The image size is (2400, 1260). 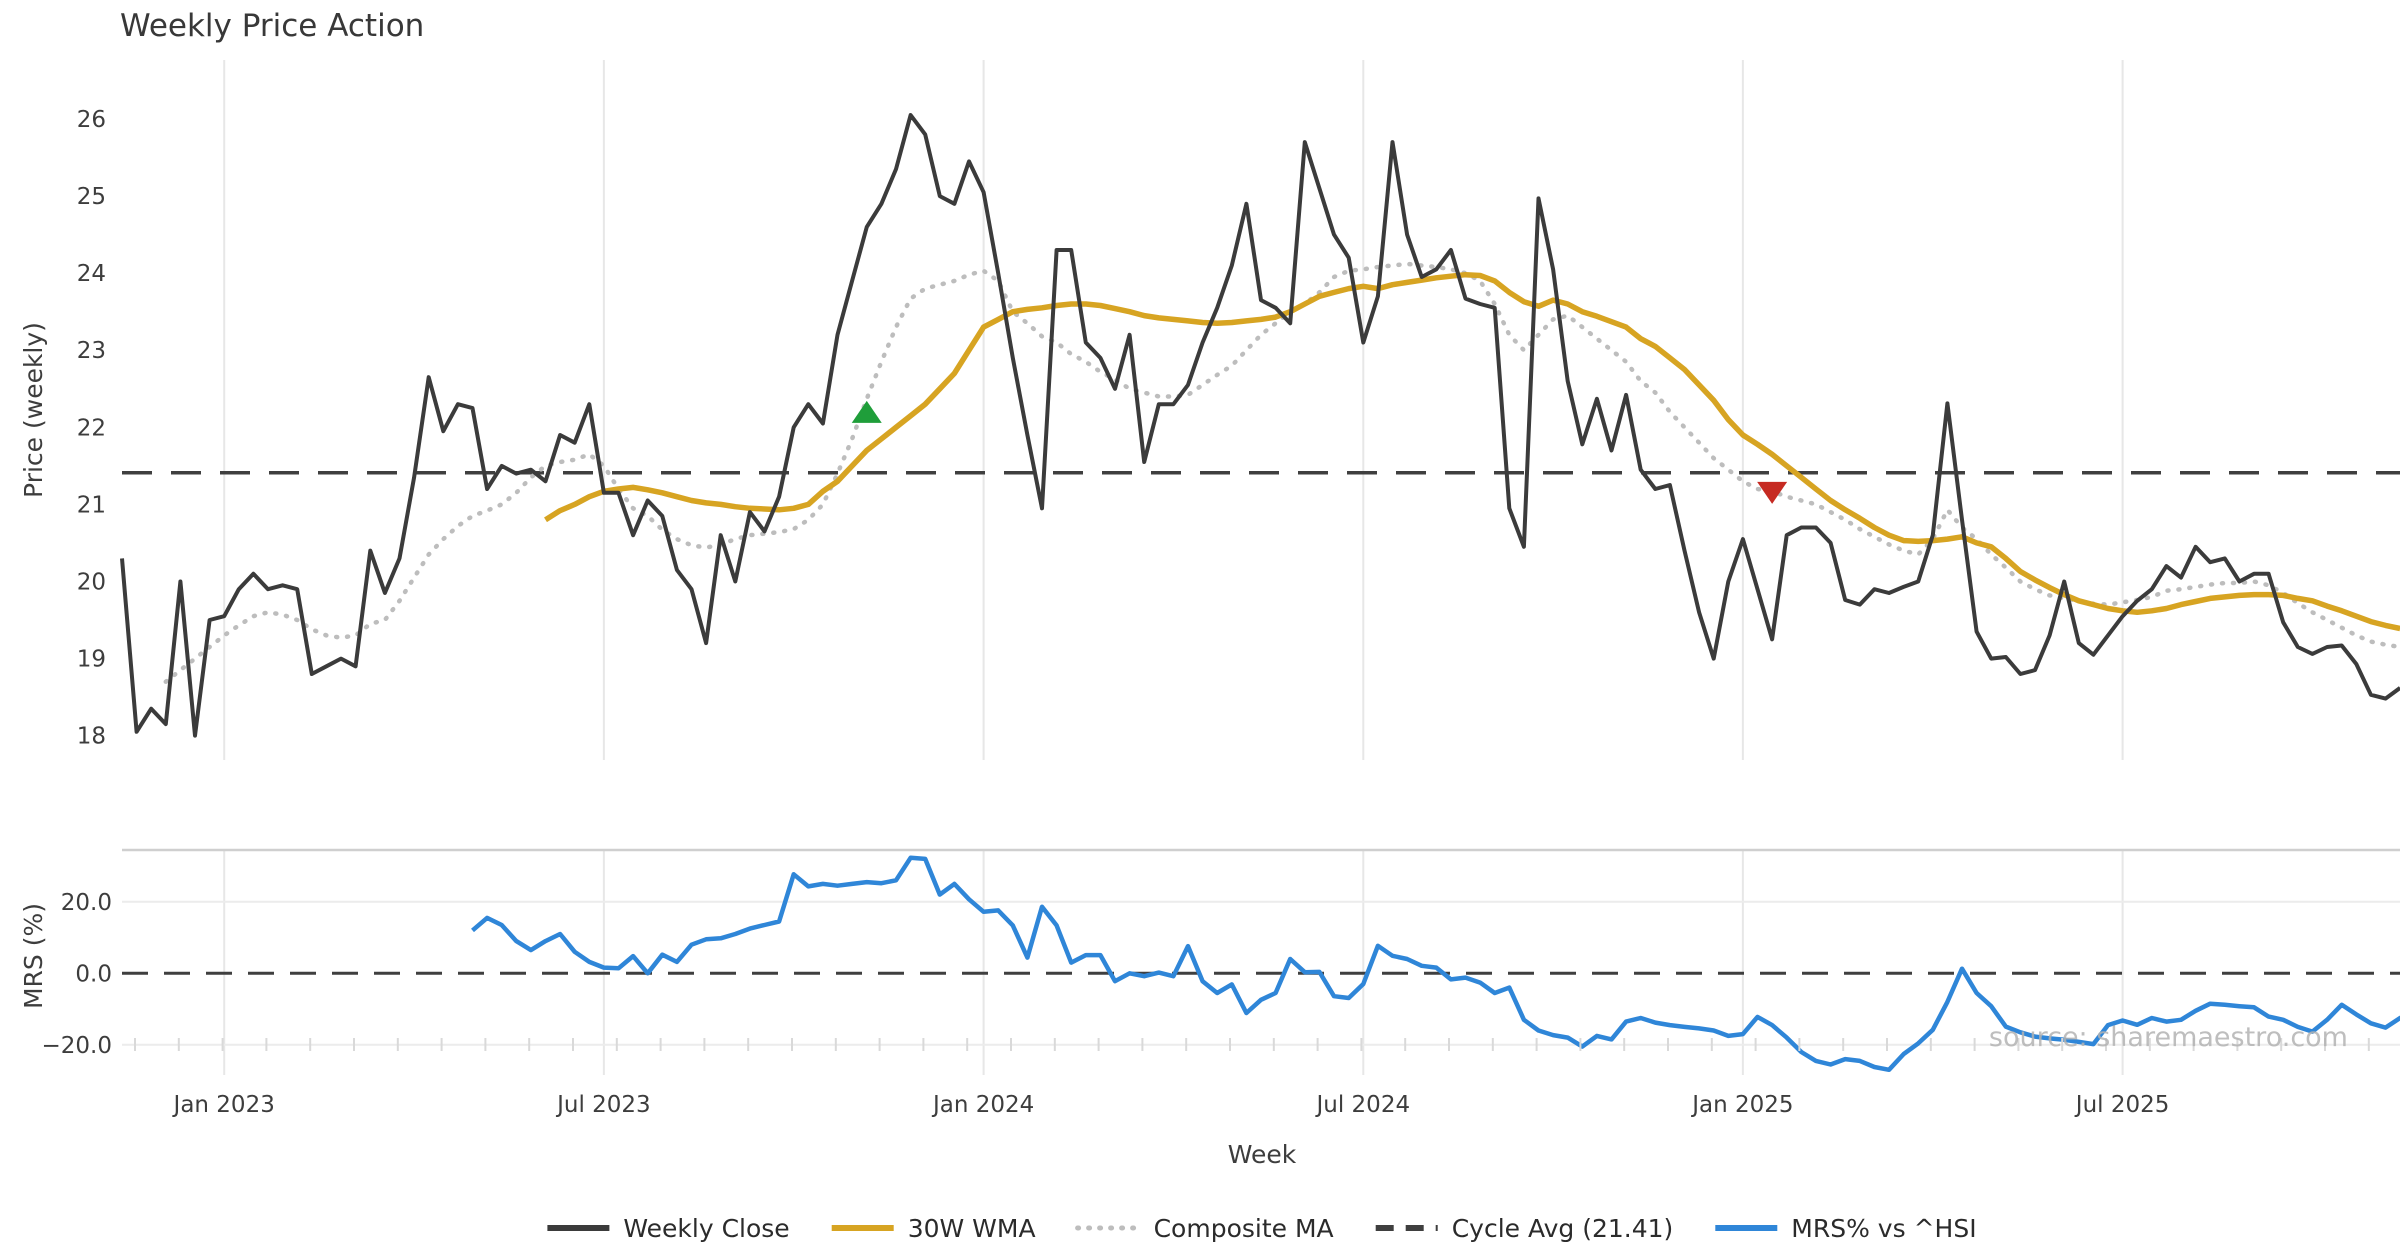 What do you see at coordinates (706, 1228) in the screenshot?
I see `legend-label: Weekly Close` at bounding box center [706, 1228].